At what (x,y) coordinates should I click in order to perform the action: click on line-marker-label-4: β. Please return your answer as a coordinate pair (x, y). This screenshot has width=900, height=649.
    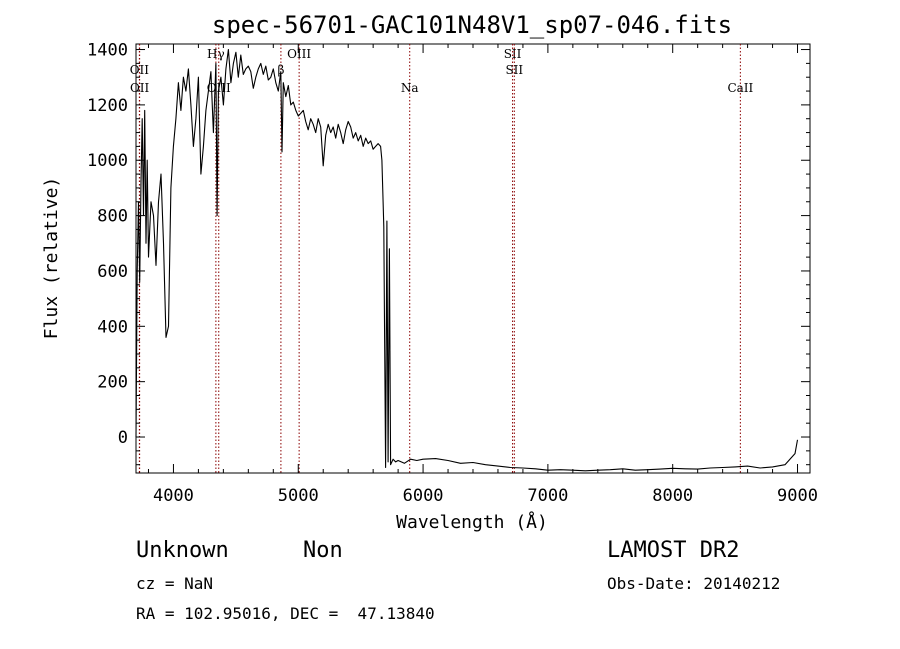
    Looking at the image, I should click on (280, 70).